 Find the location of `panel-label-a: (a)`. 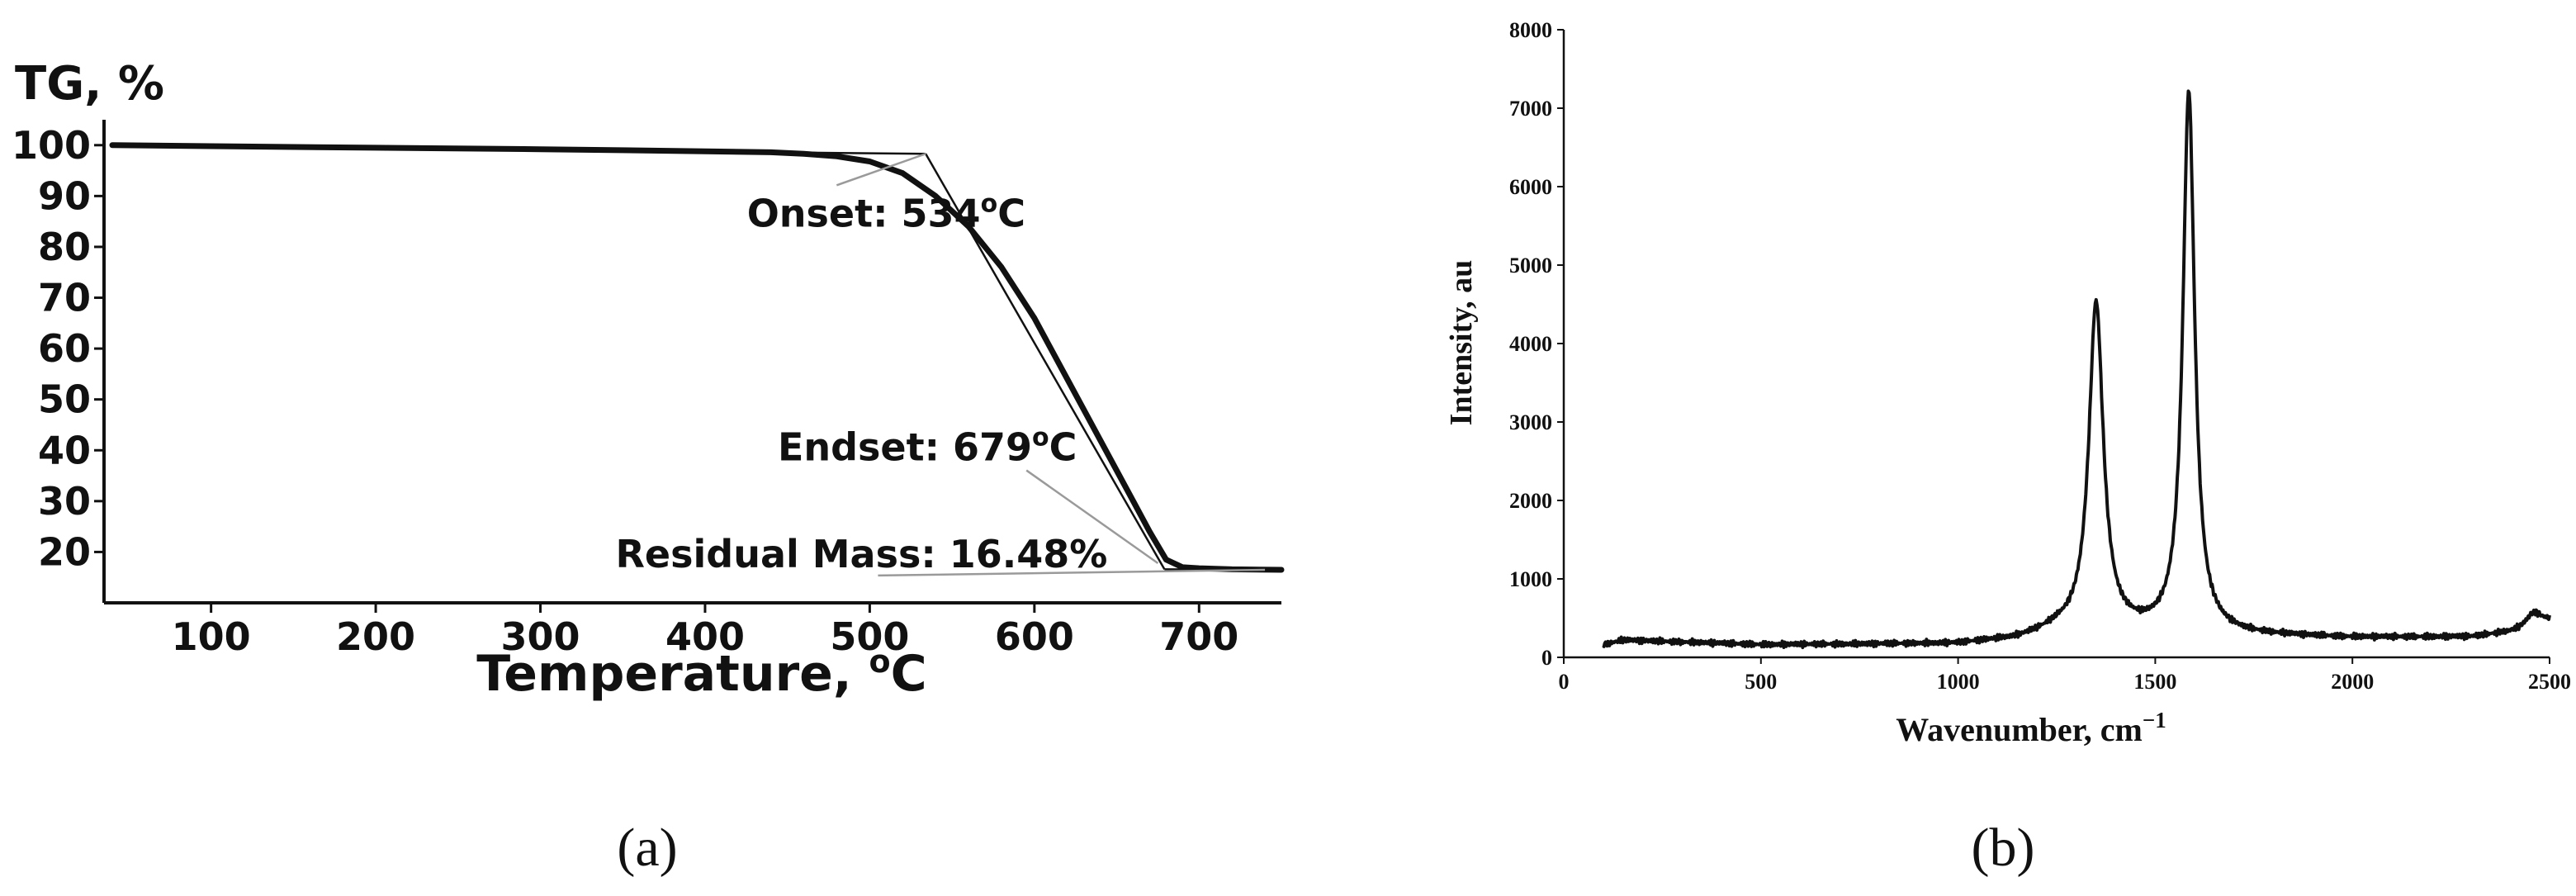

panel-label-a: (a) is located at coordinates (647, 848).